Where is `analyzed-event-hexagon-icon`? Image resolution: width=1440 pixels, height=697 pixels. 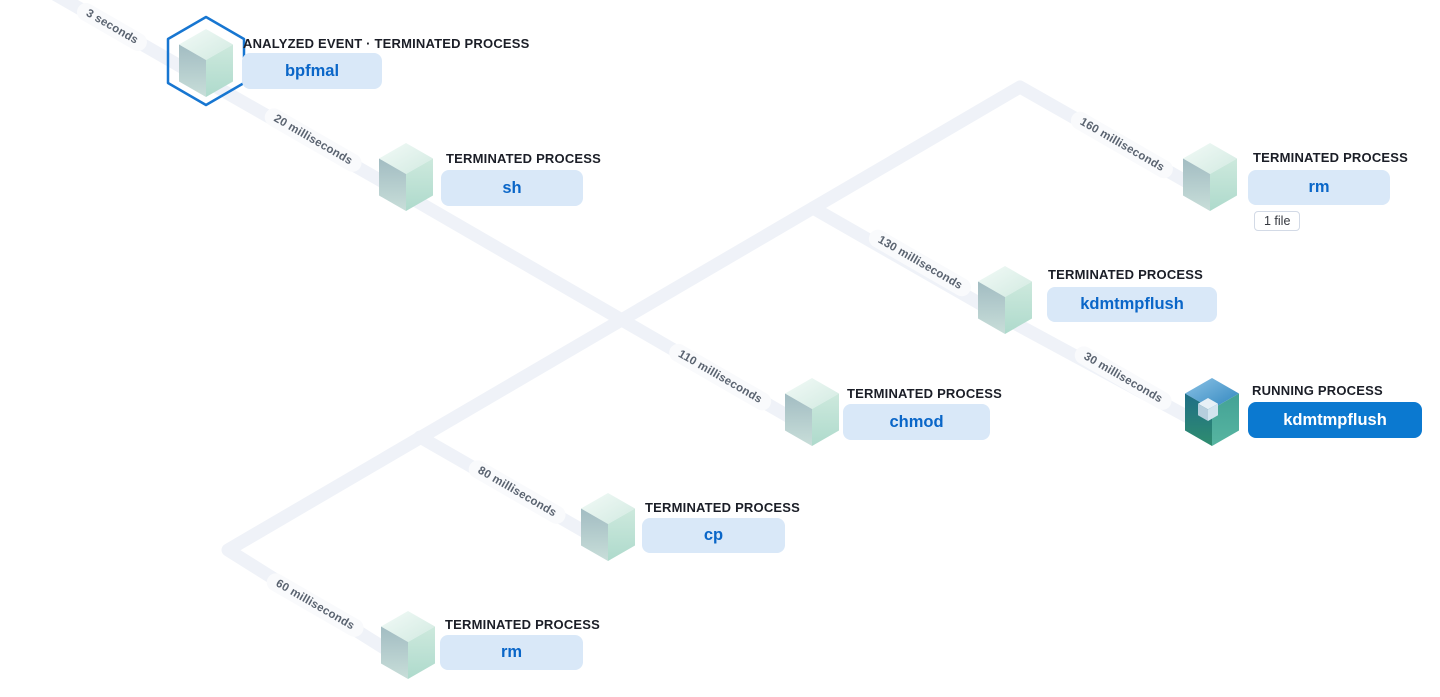 analyzed-event-hexagon-icon is located at coordinates (206, 61).